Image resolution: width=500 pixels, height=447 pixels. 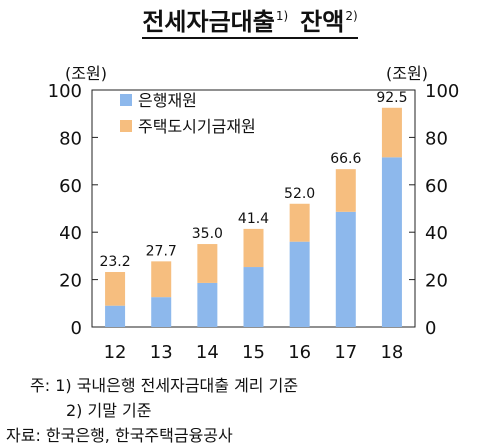 What do you see at coordinates (436, 186) in the screenshot?
I see `y-tick-label-right: 60` at bounding box center [436, 186].